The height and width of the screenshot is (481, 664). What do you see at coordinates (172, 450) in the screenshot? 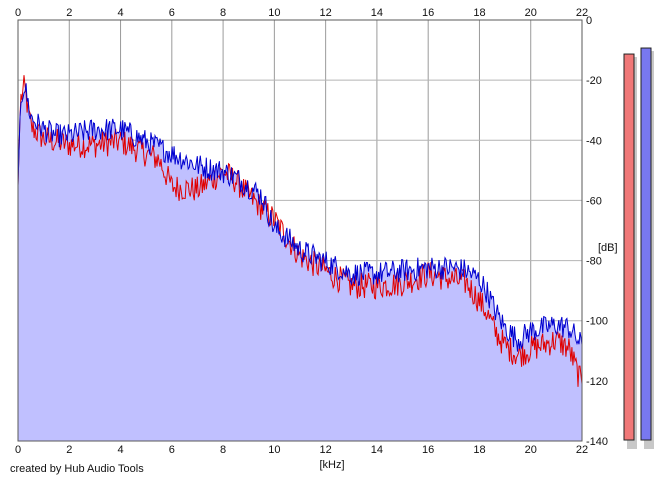
I see `x-tick-label-bottom: 6` at bounding box center [172, 450].